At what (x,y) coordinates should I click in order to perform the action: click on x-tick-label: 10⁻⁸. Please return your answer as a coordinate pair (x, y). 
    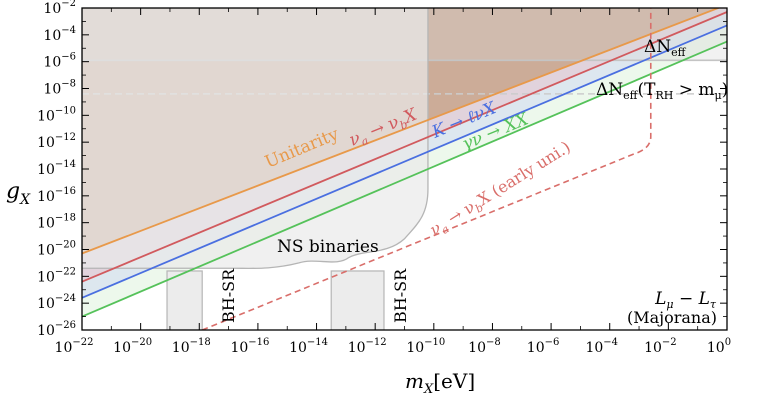
    Looking at the image, I should click on (484, 346).